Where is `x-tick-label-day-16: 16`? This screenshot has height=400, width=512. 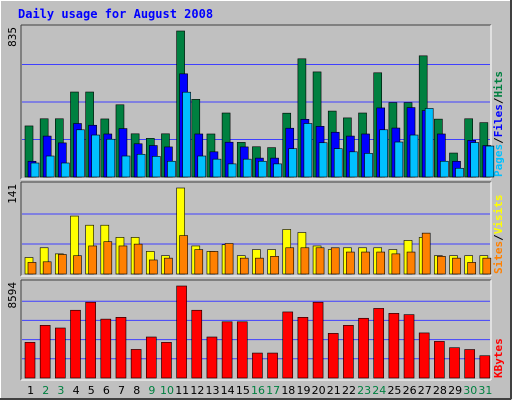
x-tick-label-day-16: 16 is located at coordinates (258, 390).